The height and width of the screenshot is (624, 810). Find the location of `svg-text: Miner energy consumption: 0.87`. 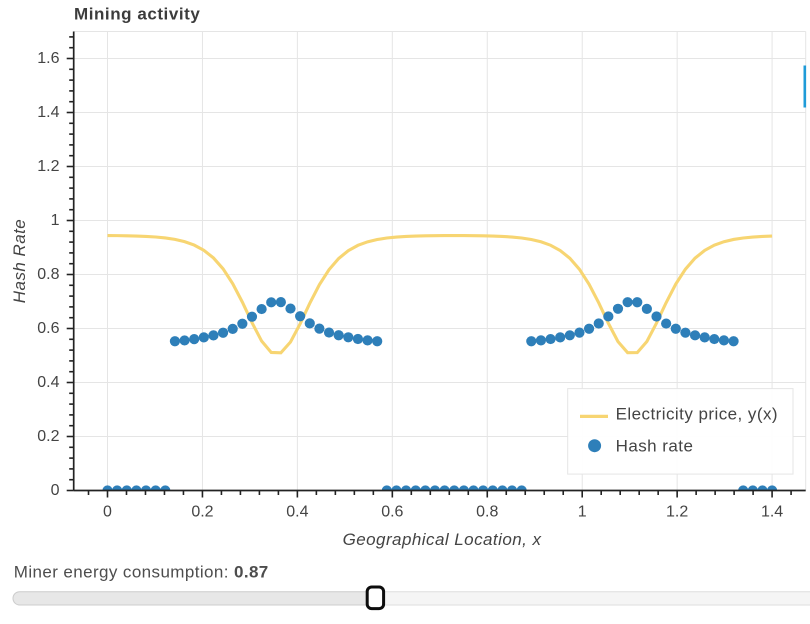

svg-text: Miner energy consumption: 0.87 is located at coordinates (141, 572).